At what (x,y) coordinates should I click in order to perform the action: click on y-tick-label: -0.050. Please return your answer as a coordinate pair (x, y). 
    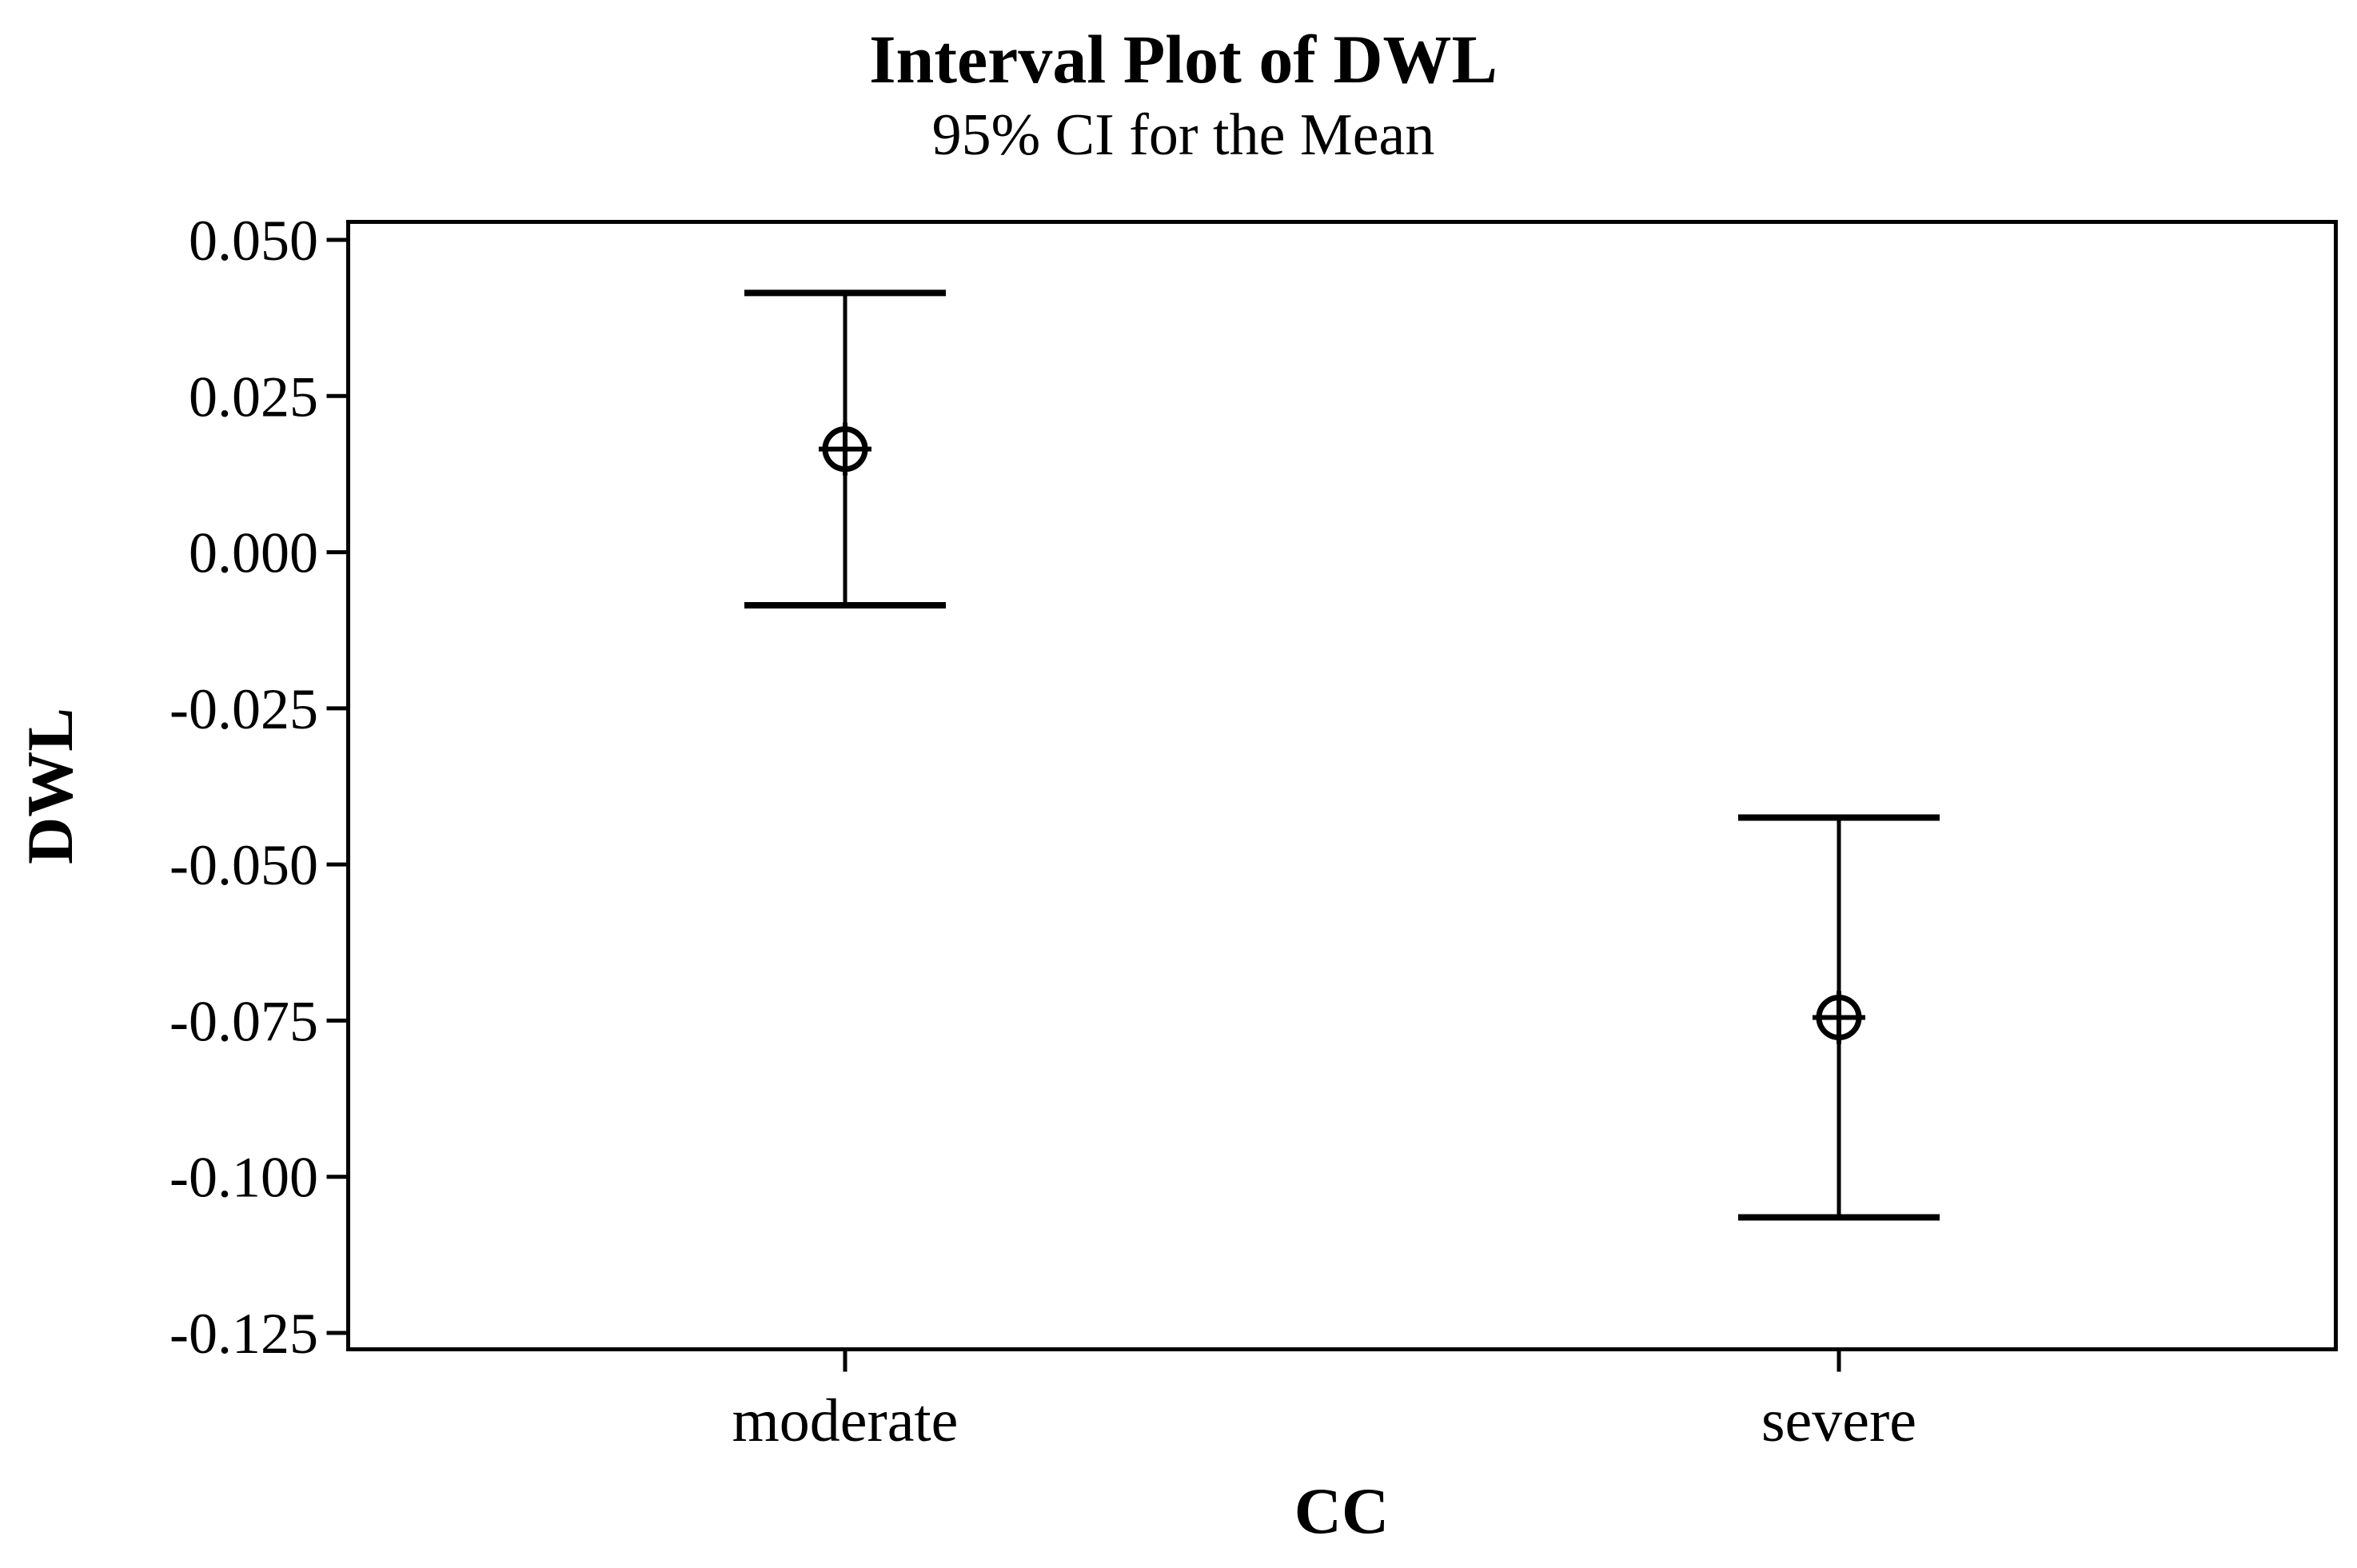
    Looking at the image, I should click on (244, 865).